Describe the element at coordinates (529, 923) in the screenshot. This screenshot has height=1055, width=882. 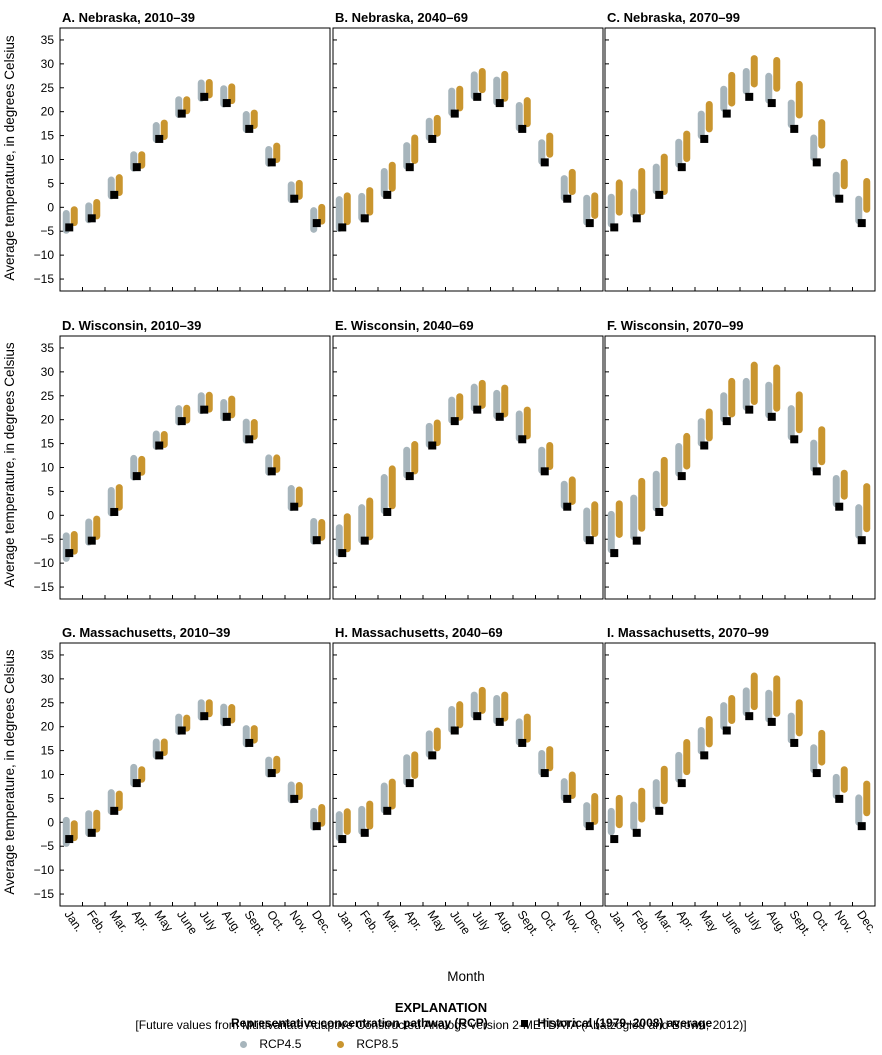
I see `x-tick-label: Sept.` at that location.